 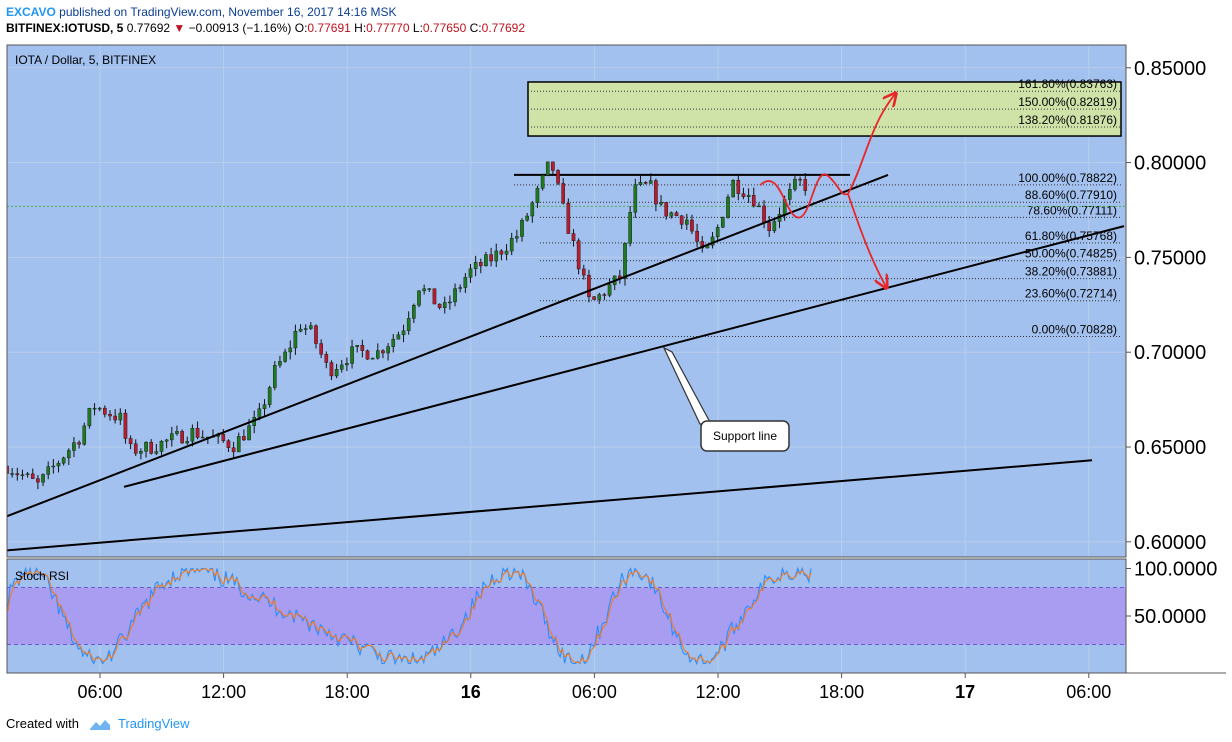 I want to click on time-tick-label: 06:00, so click(x=594, y=692).